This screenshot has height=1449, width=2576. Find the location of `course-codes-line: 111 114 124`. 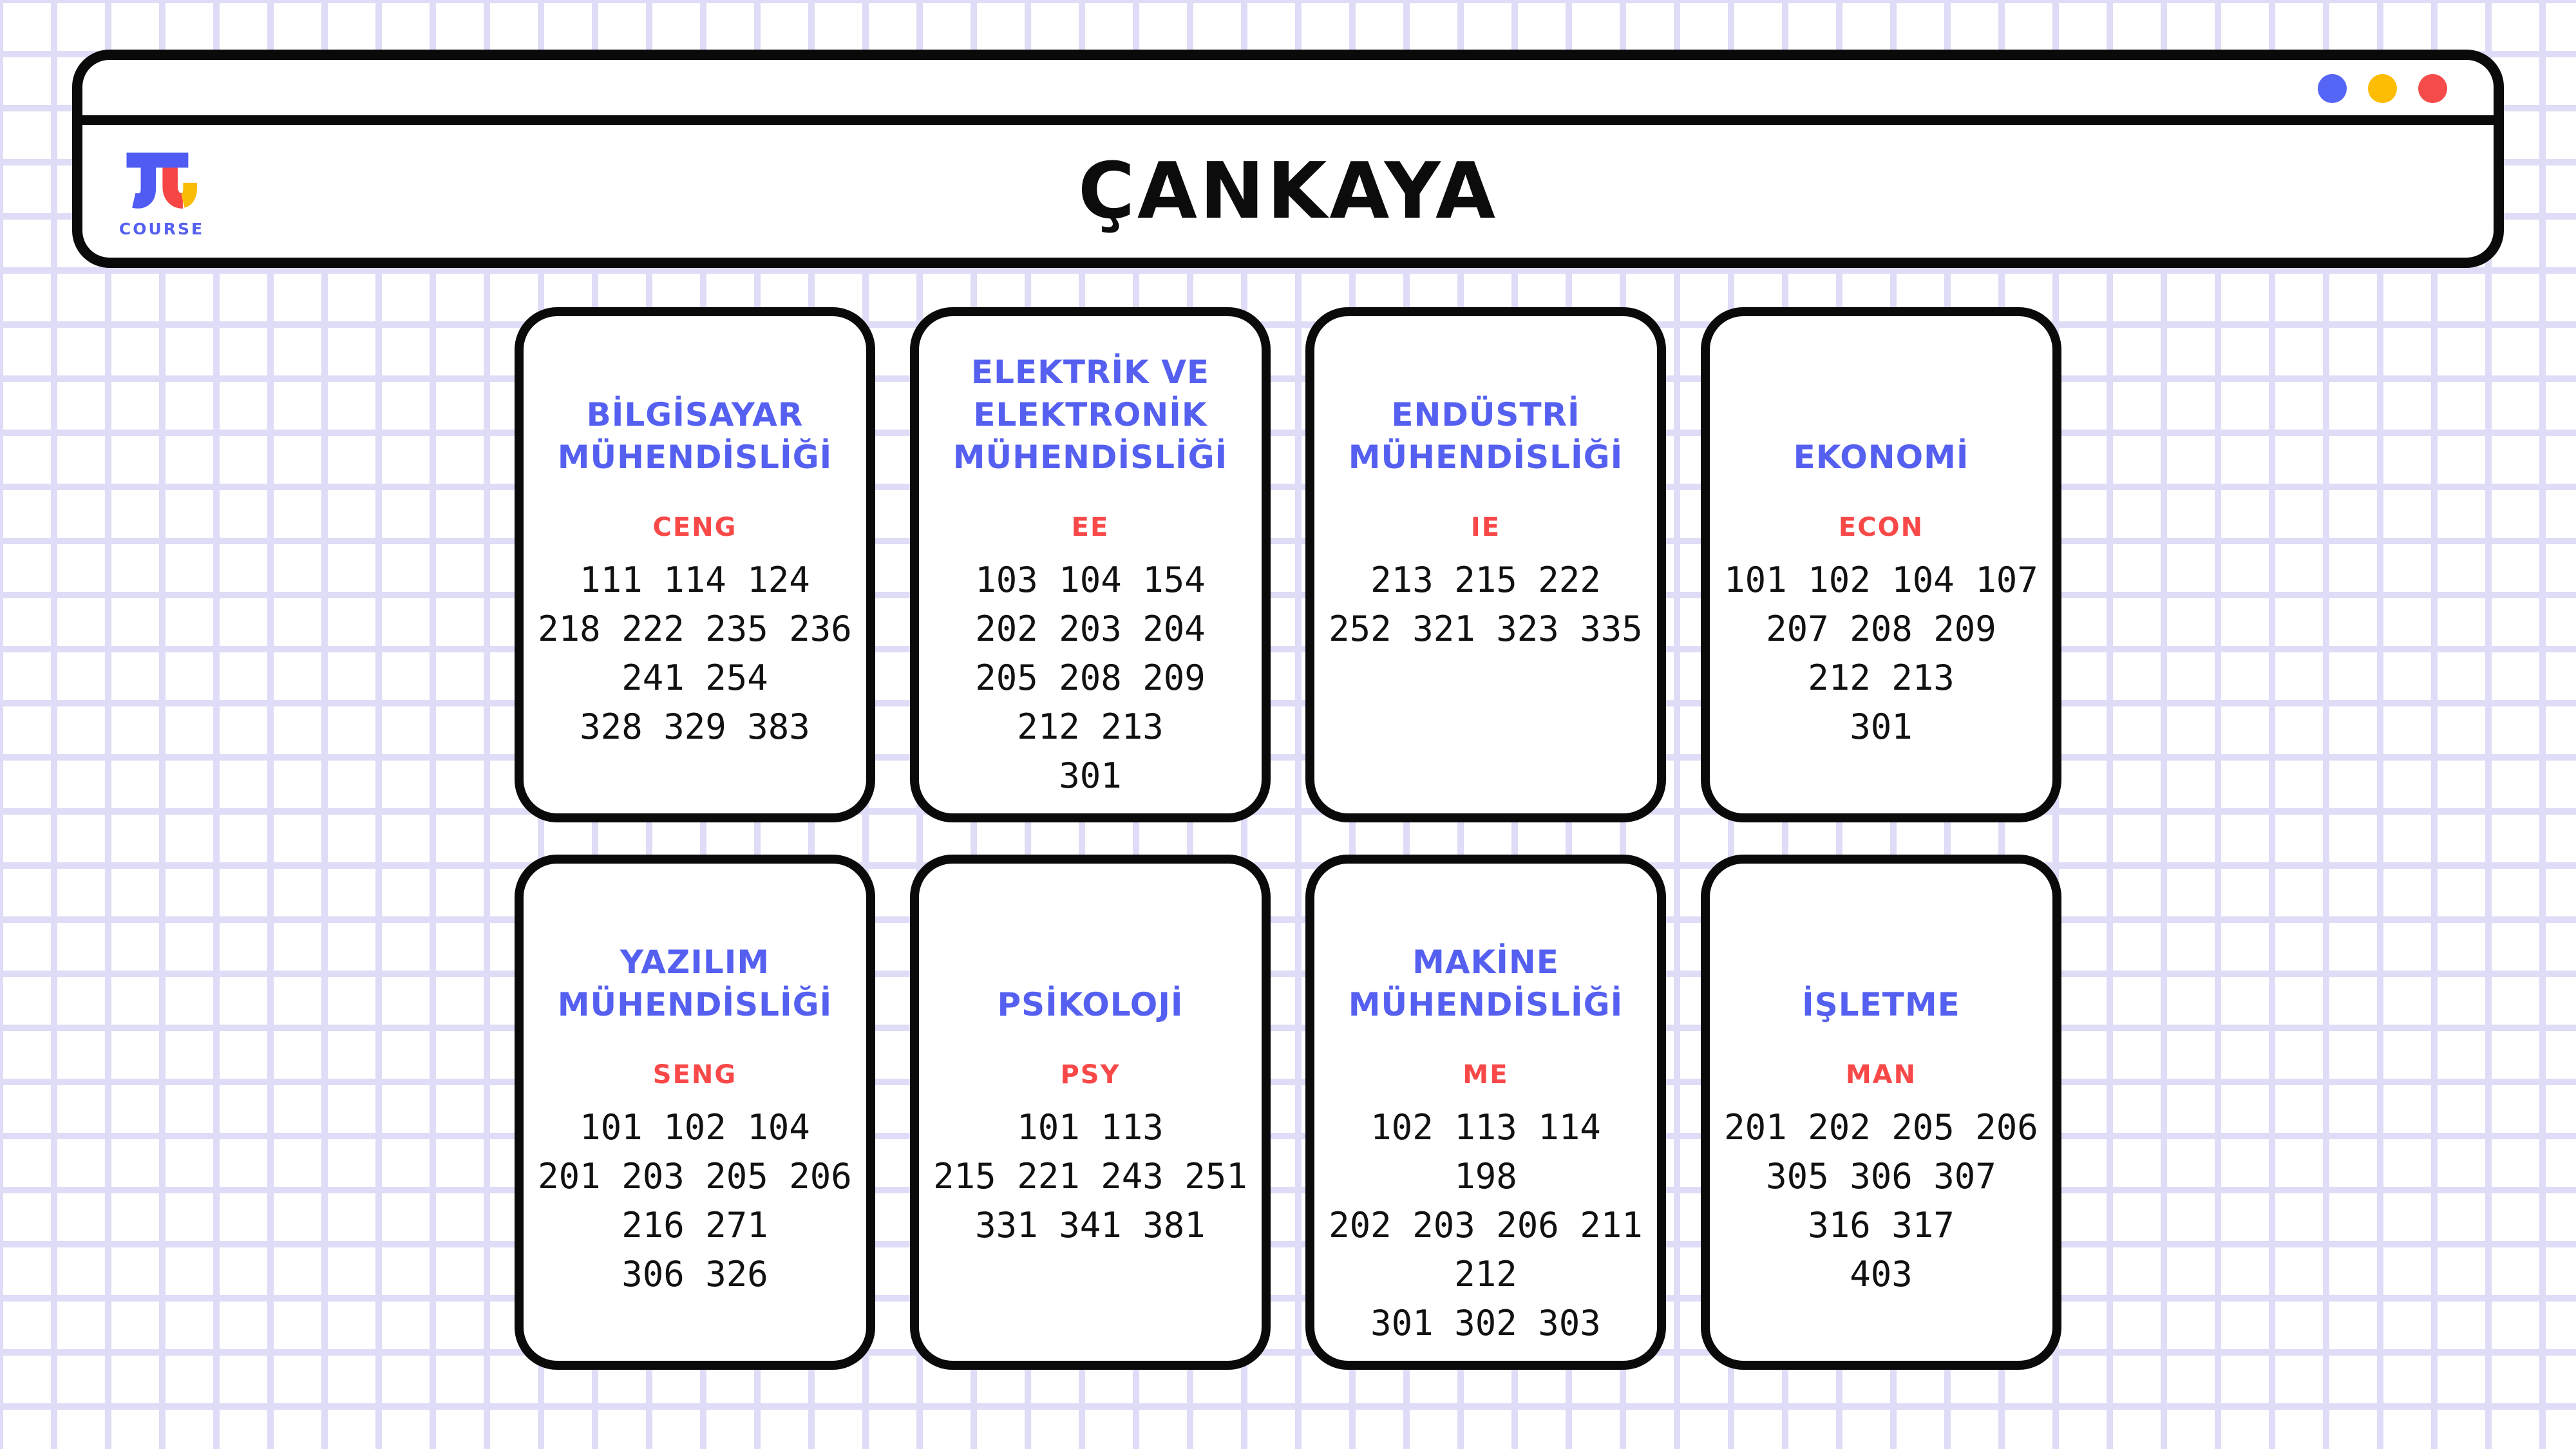

course-codes-line: 111 114 124 is located at coordinates (695, 580).